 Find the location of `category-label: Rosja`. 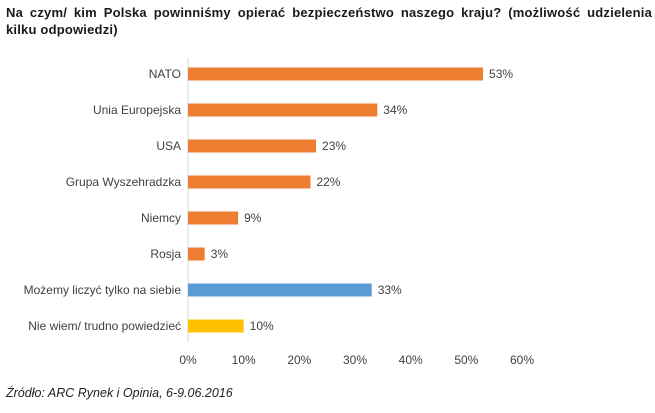

category-label: Rosja is located at coordinates (165, 254).